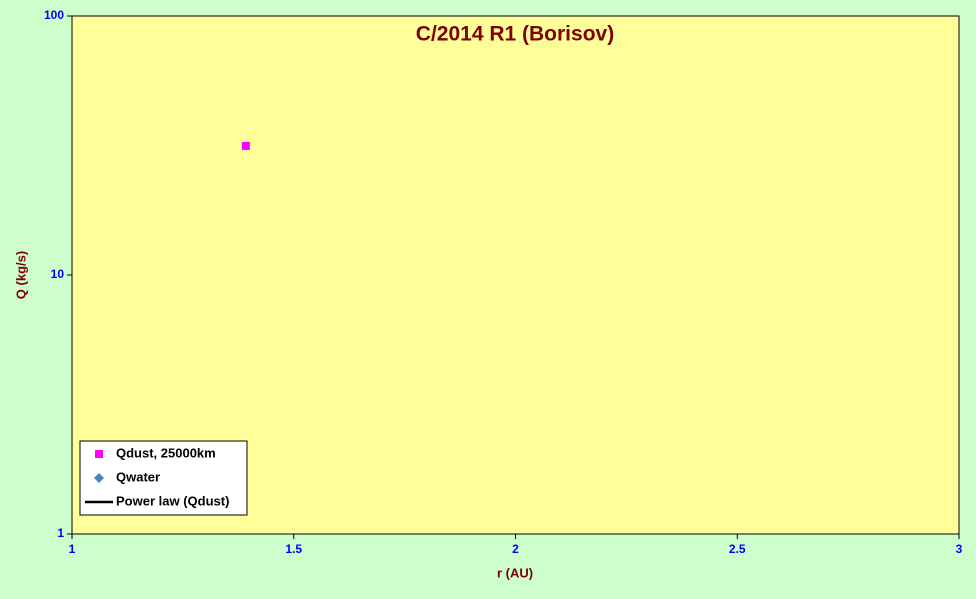 This screenshot has width=976, height=599. What do you see at coordinates (163, 478) in the screenshot?
I see `legend: Qdust, 25000km Qwater Power law (Qdust)` at bounding box center [163, 478].